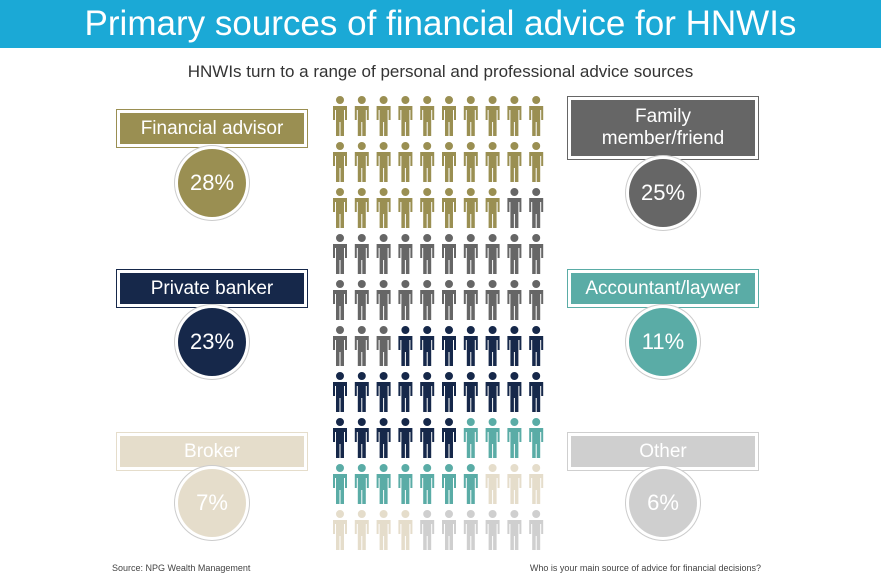  I want to click on value-circle: 28%, so click(212, 183).